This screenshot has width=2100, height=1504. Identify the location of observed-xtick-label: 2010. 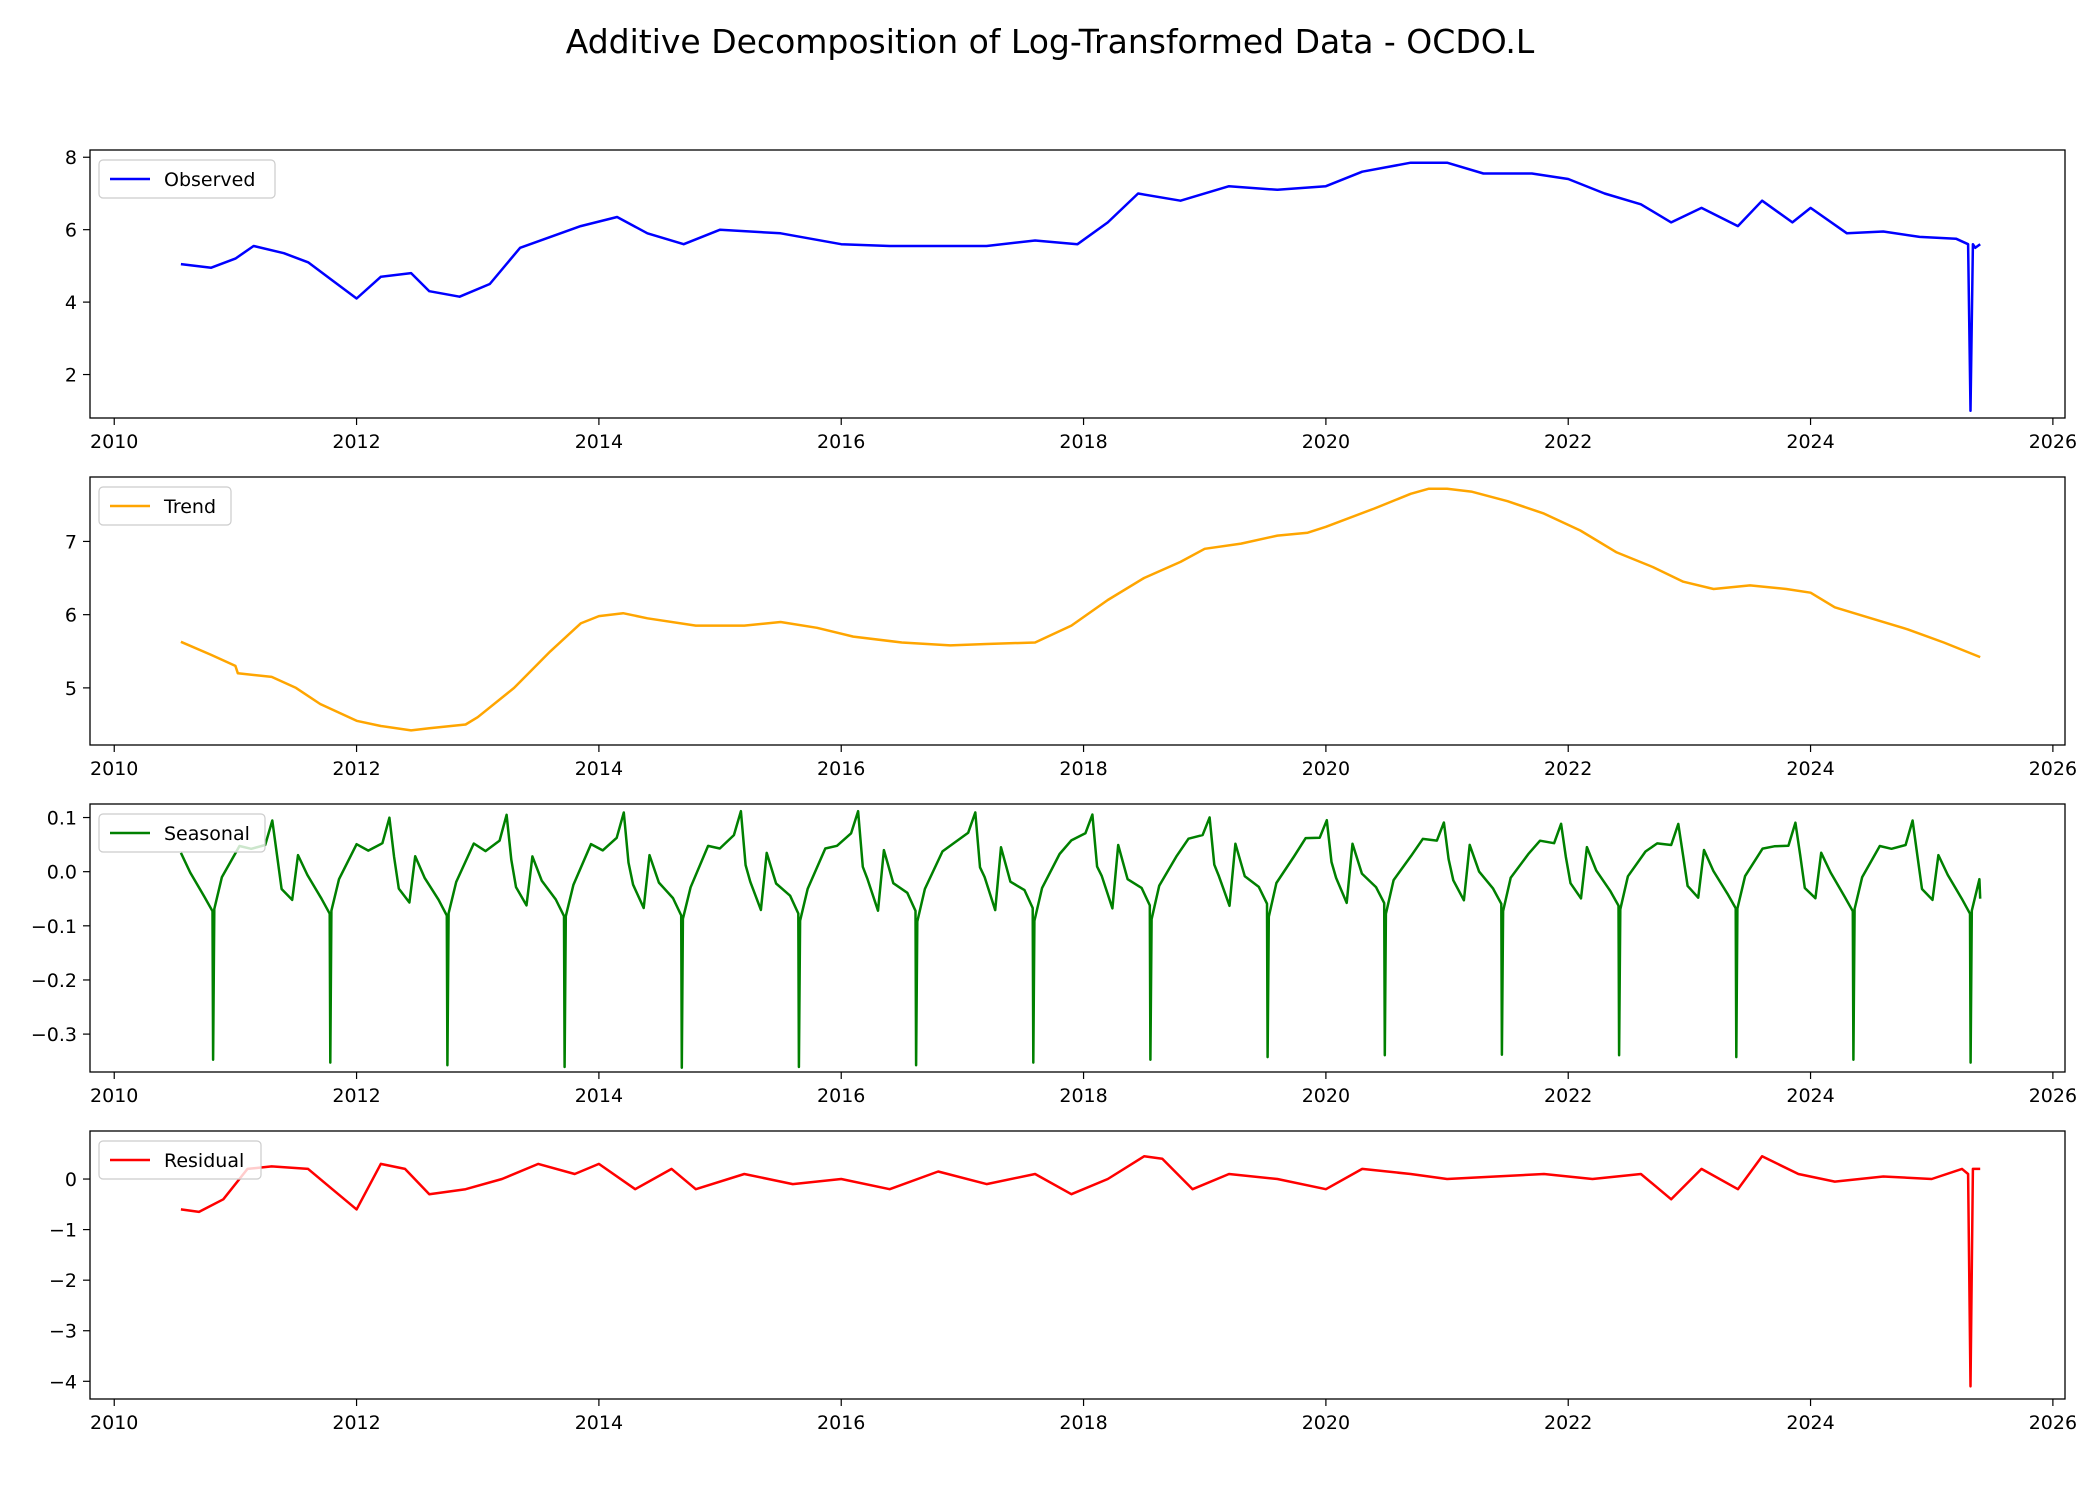
(114, 442).